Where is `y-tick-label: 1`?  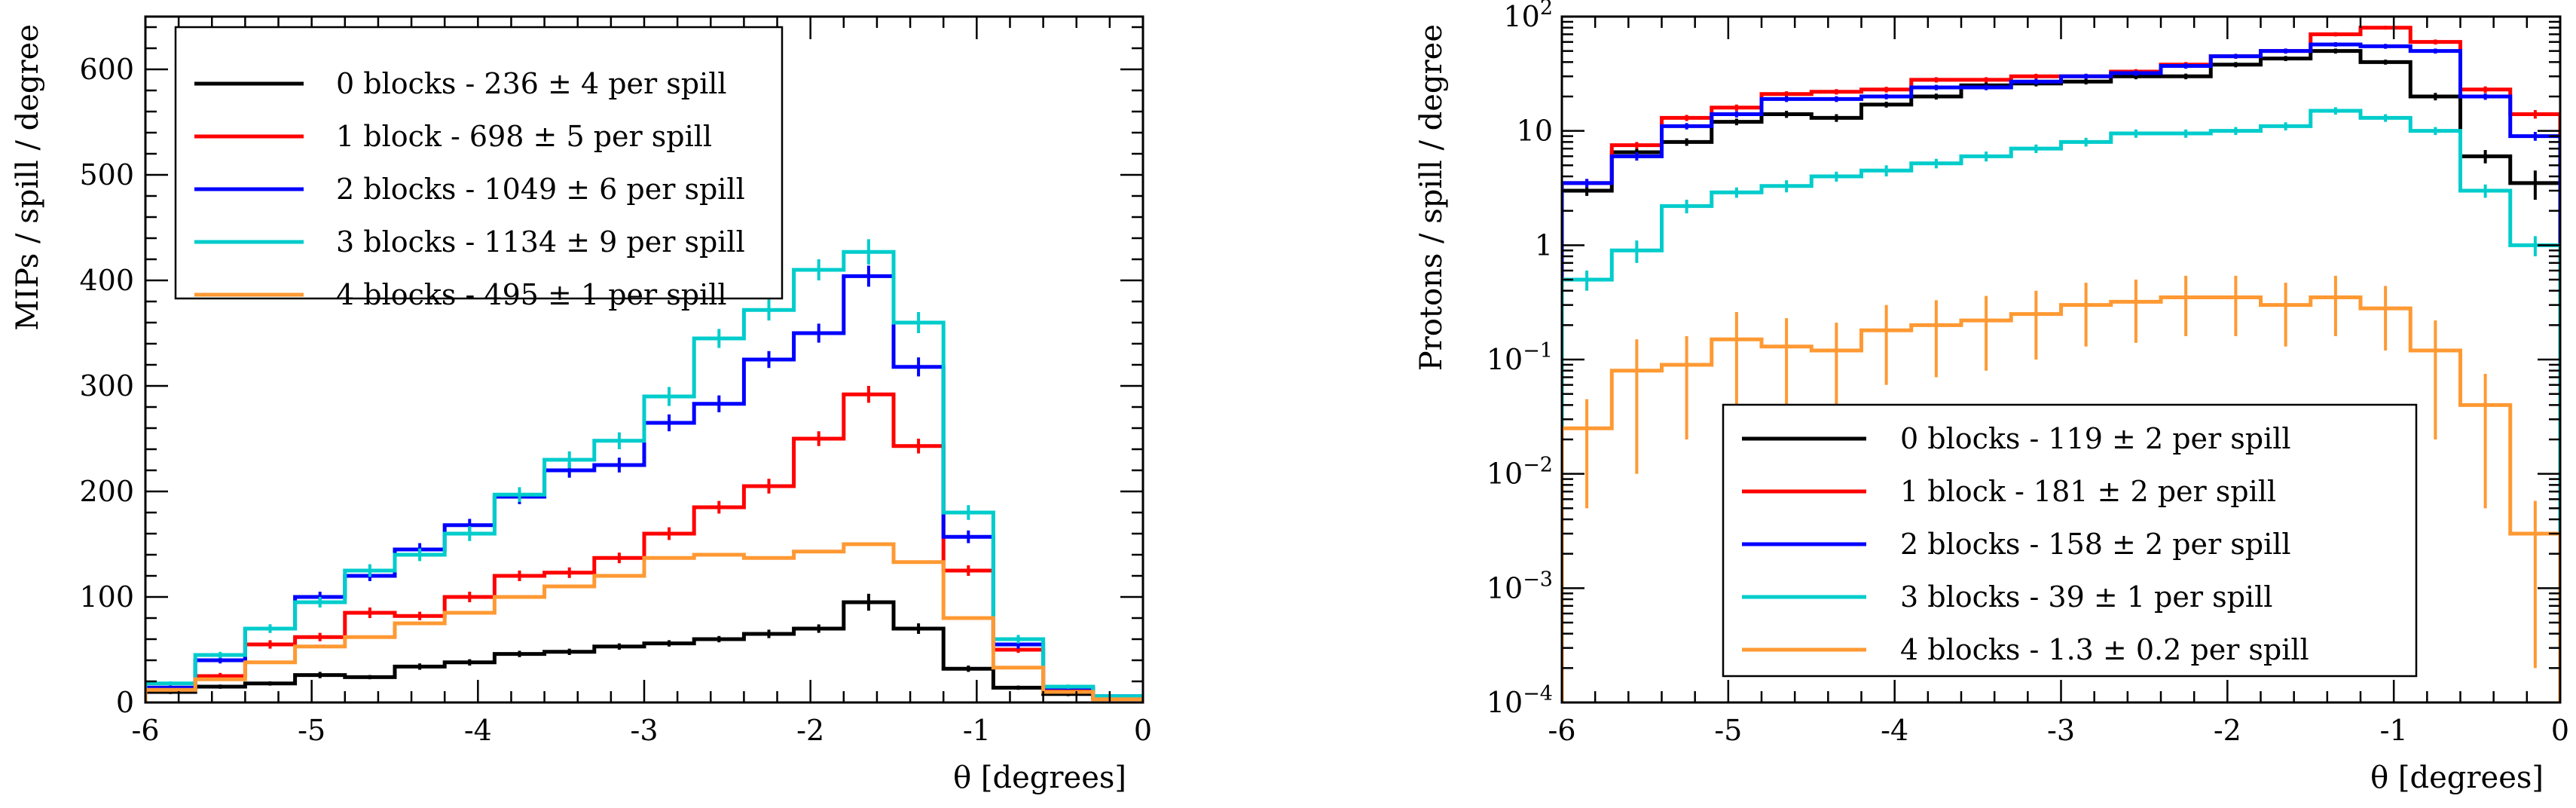 y-tick-label: 1 is located at coordinates (1544, 245).